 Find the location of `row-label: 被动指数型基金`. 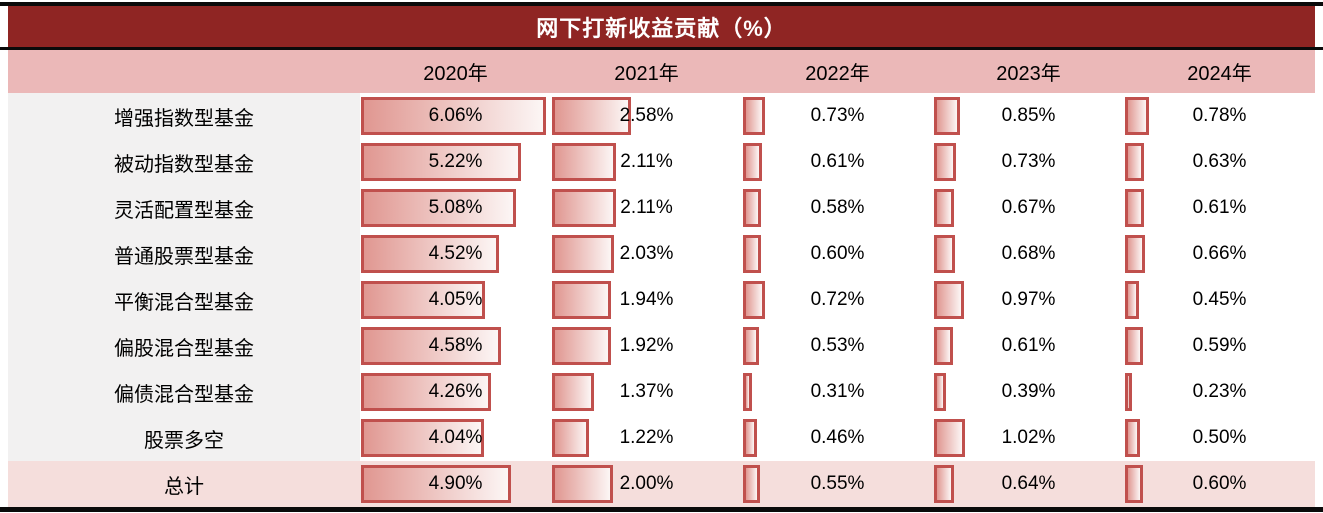

row-label: 被动指数型基金 is located at coordinates (184, 162).